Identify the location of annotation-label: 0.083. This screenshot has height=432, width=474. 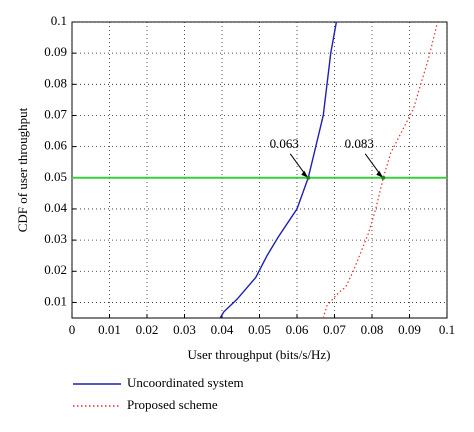
(359, 143).